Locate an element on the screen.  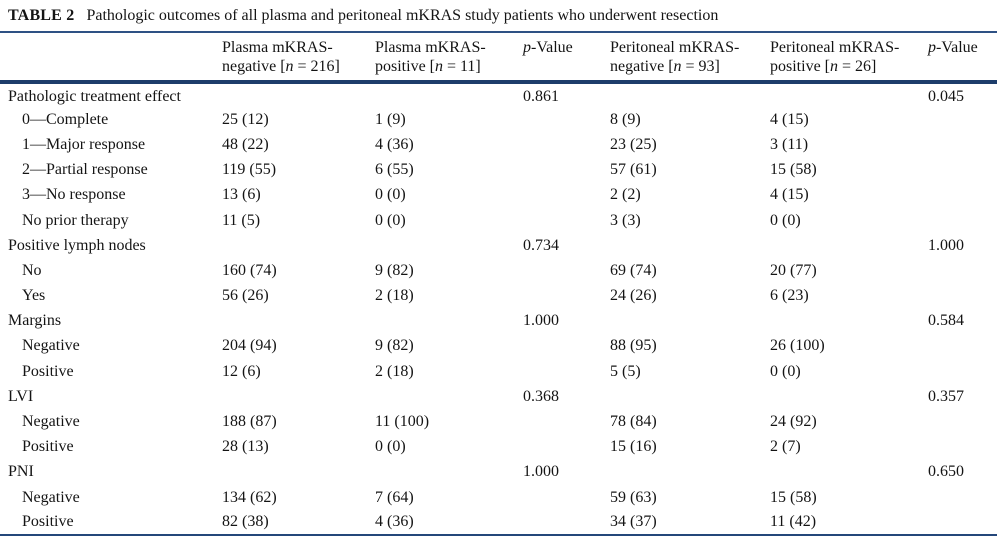
cell-peritoneal-positive: 3 (11) is located at coordinates (789, 144).